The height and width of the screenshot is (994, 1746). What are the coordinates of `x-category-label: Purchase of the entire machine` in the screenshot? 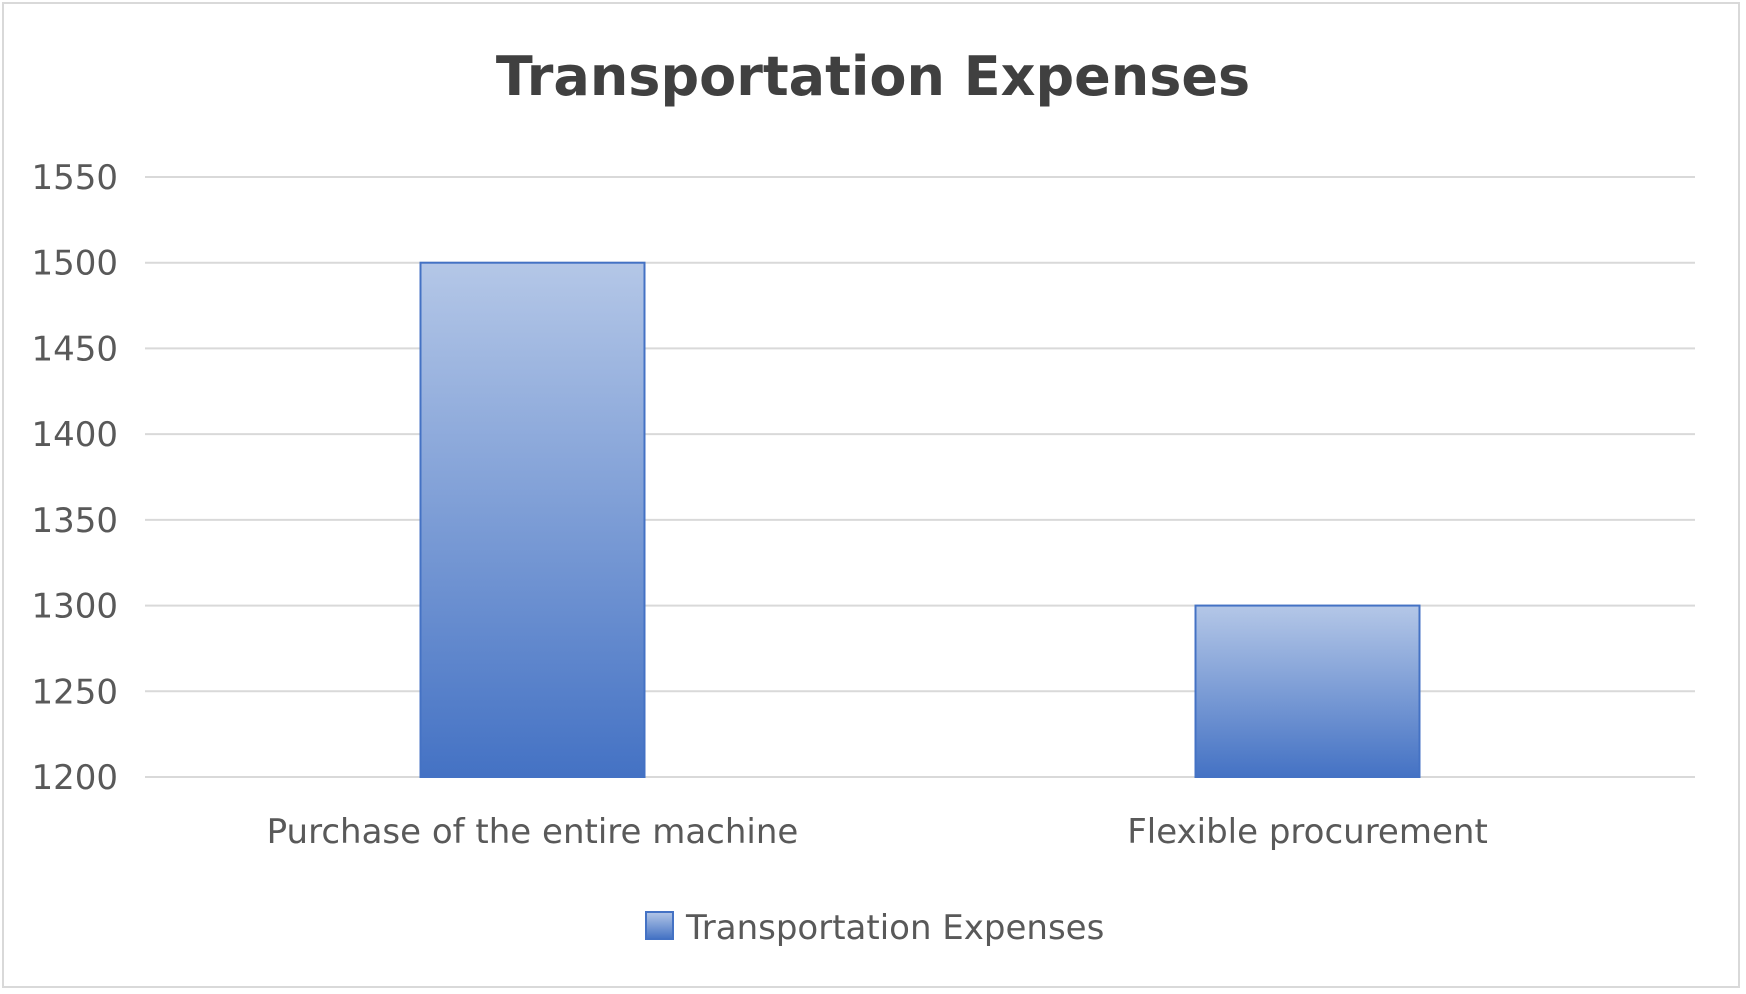 It's located at (533, 832).